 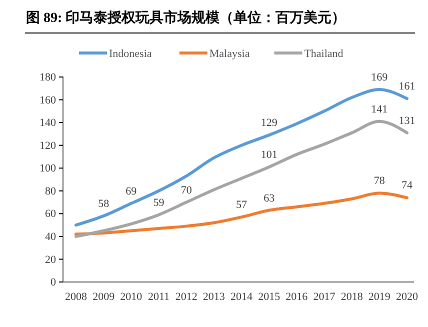 I want to click on data-label: 131, so click(x=407, y=120).